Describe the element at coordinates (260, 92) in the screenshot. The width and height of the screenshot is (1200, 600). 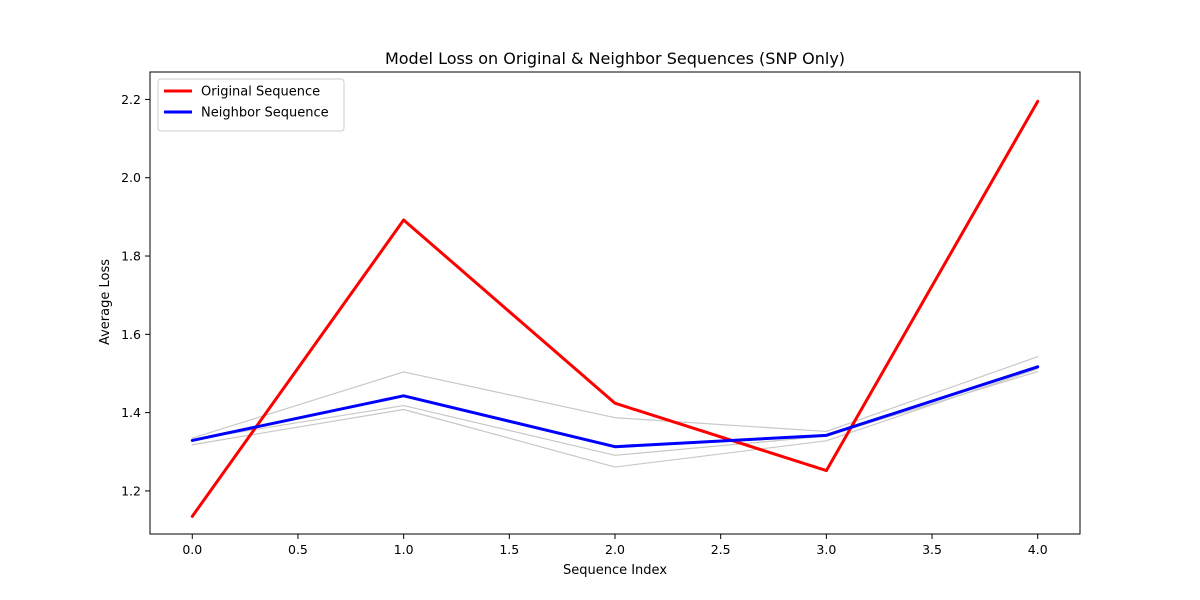
I see `legend-label-original-sequence: Original Sequence` at that location.